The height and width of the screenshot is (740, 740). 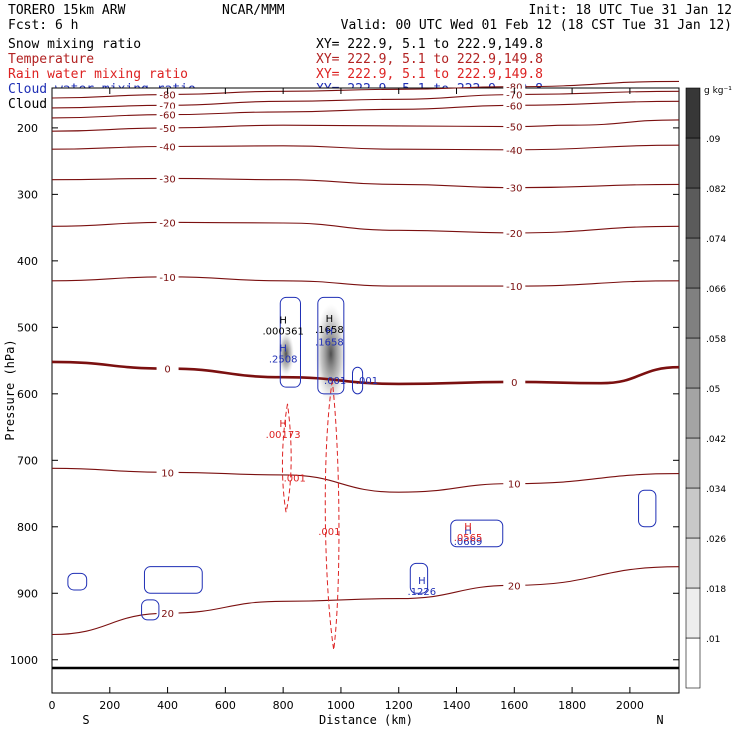 What do you see at coordinates (716, 590) in the screenshot?
I see `colorbar-label: .018` at bounding box center [716, 590].